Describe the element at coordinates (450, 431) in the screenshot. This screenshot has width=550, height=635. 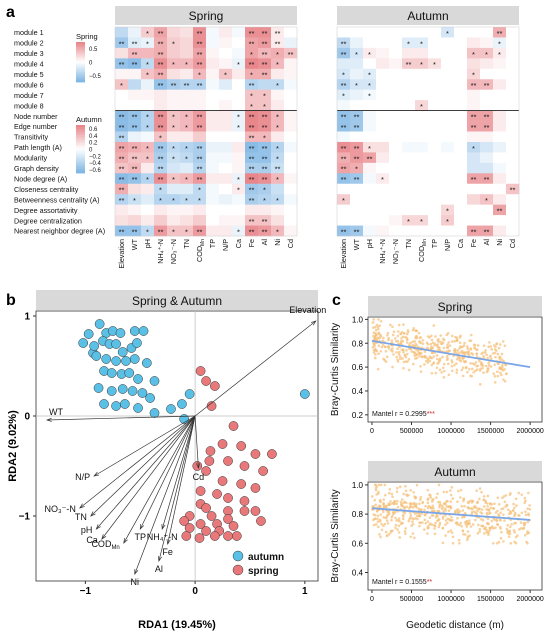
I see `spring-mantel-x-tick-label: 1000000` at that location.